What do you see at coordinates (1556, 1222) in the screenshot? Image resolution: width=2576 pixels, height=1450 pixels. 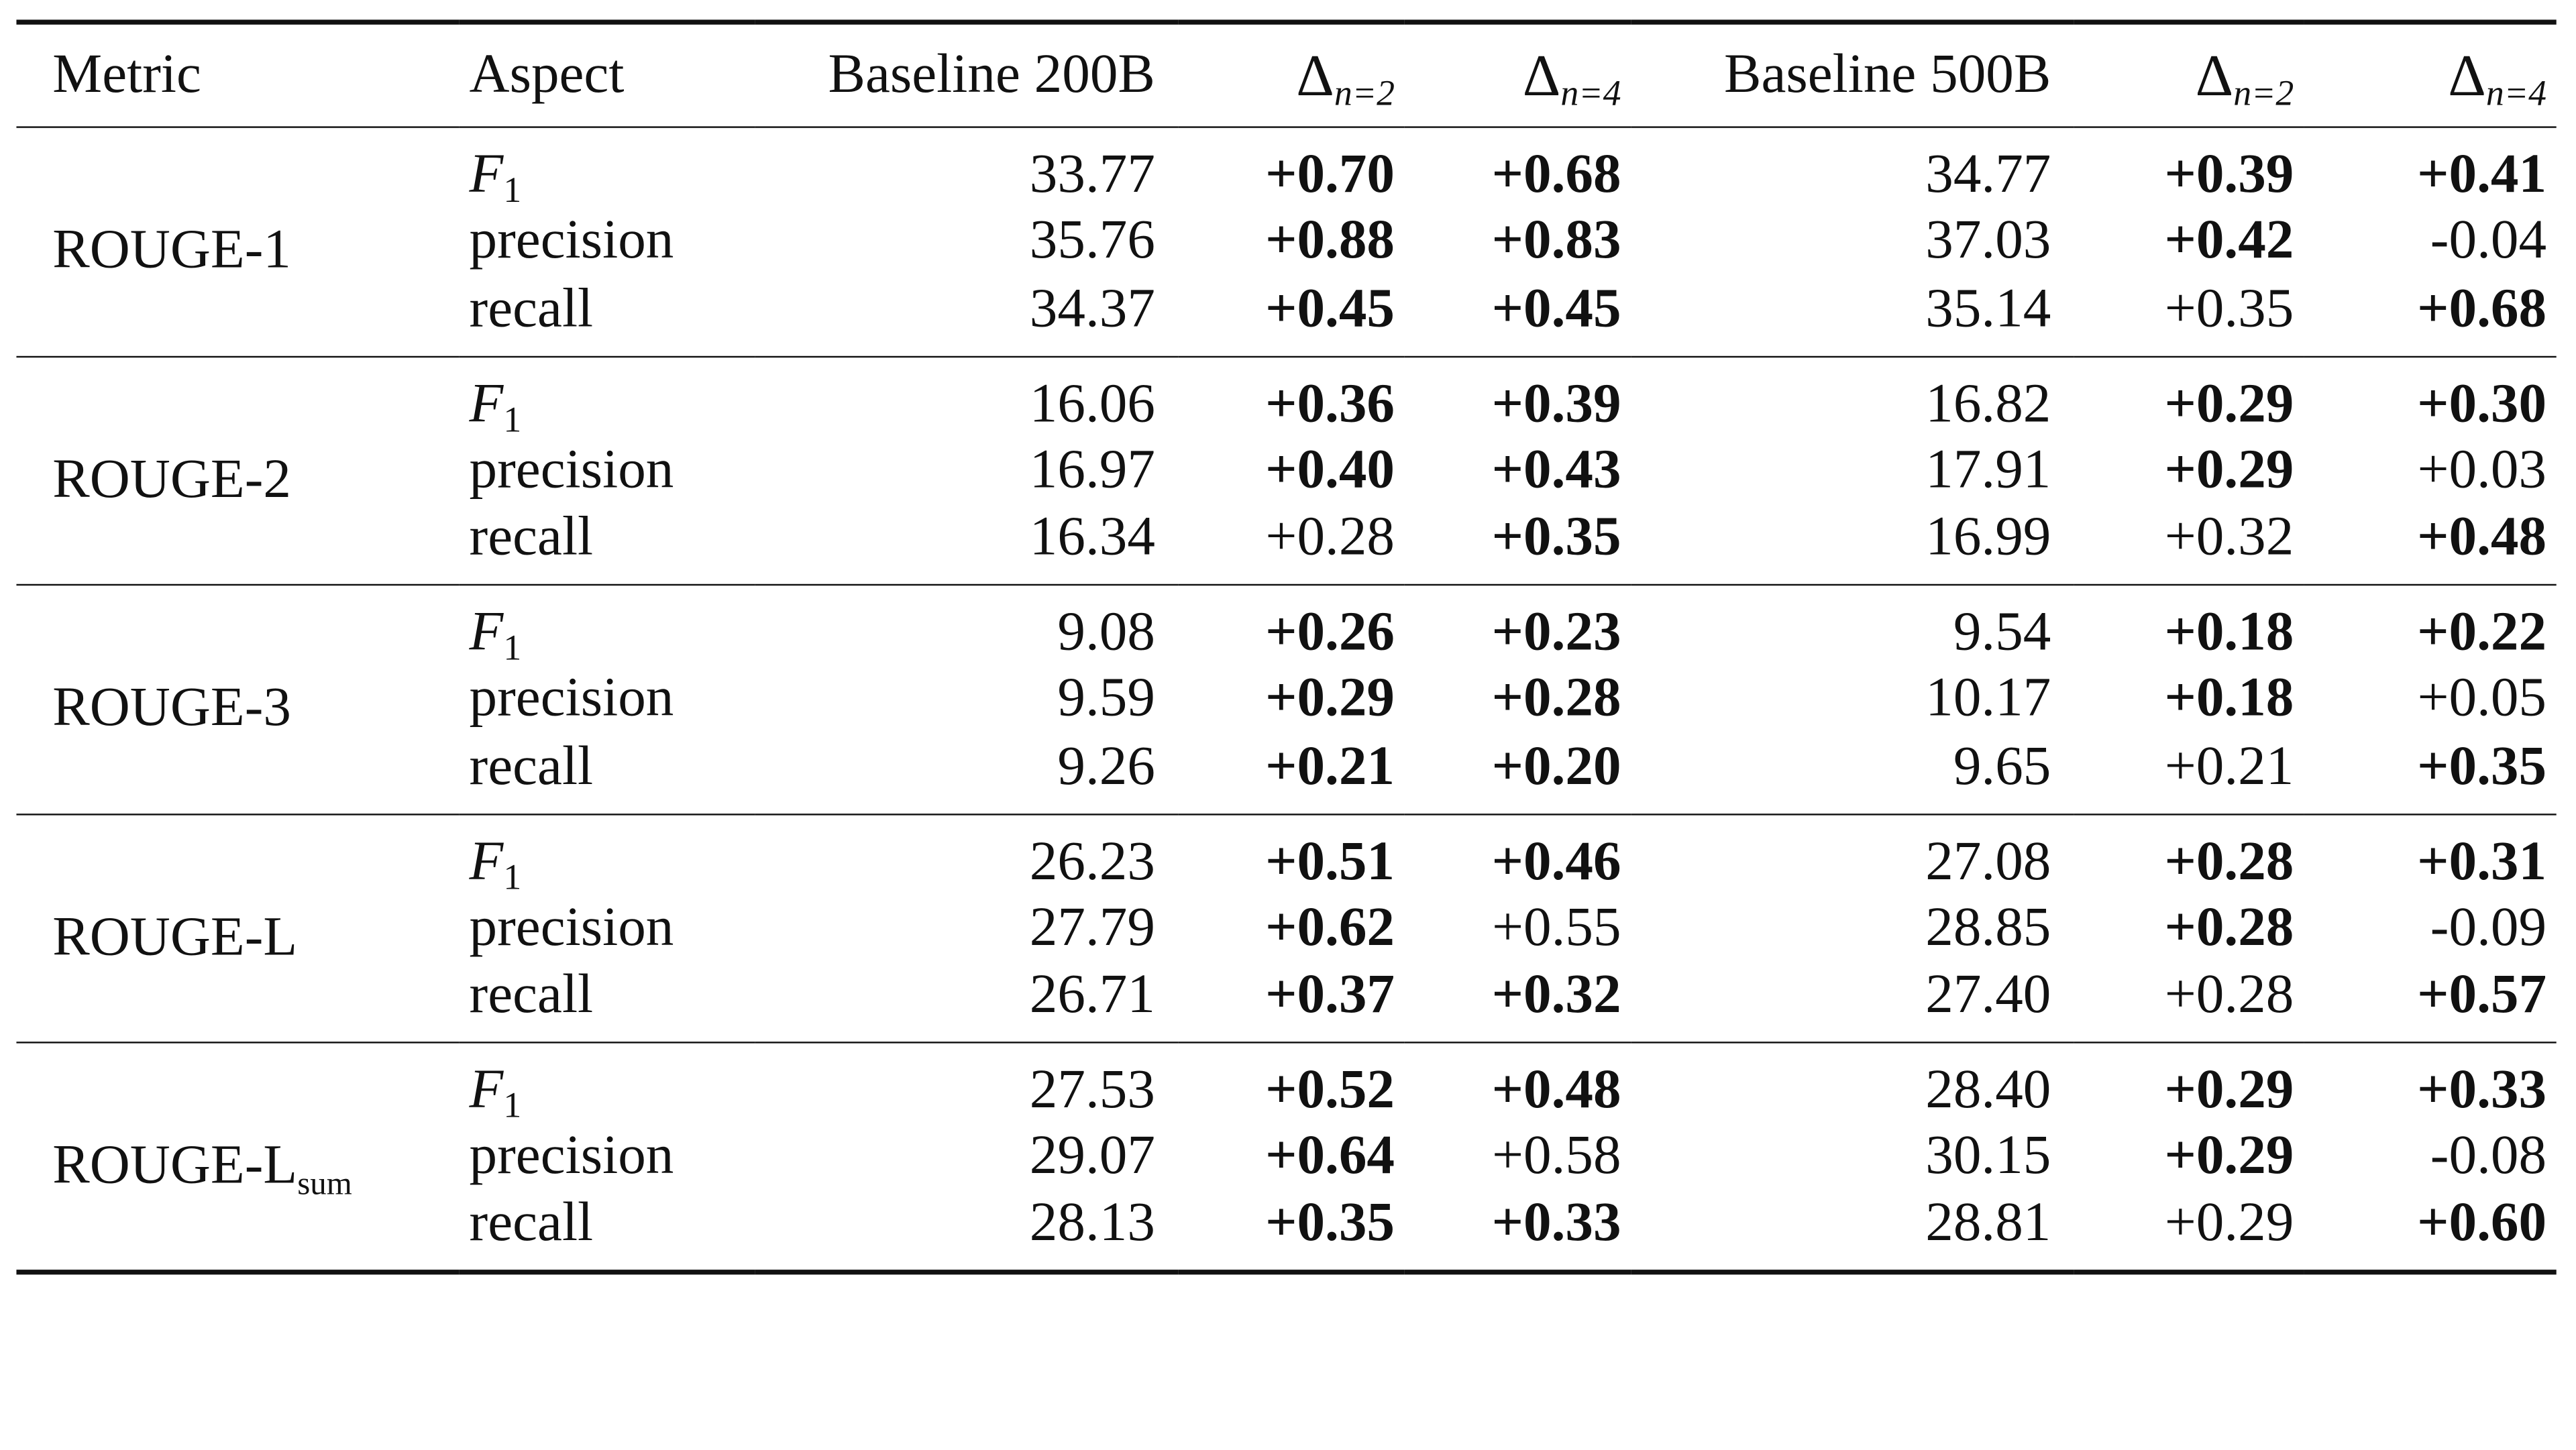 I see `delta-200b-n4-cell: +0.33` at bounding box center [1556, 1222].